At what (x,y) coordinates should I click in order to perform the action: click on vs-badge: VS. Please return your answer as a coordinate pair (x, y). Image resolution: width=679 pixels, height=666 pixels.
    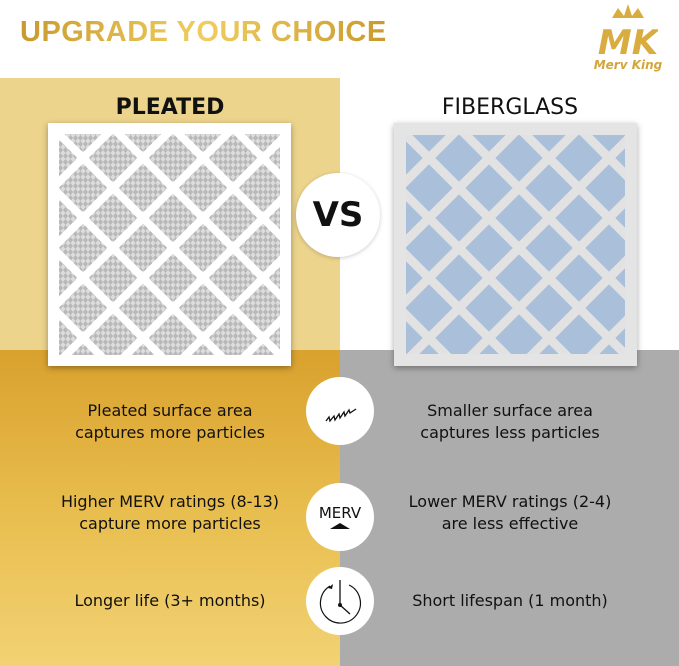
    Looking at the image, I should click on (338, 215).